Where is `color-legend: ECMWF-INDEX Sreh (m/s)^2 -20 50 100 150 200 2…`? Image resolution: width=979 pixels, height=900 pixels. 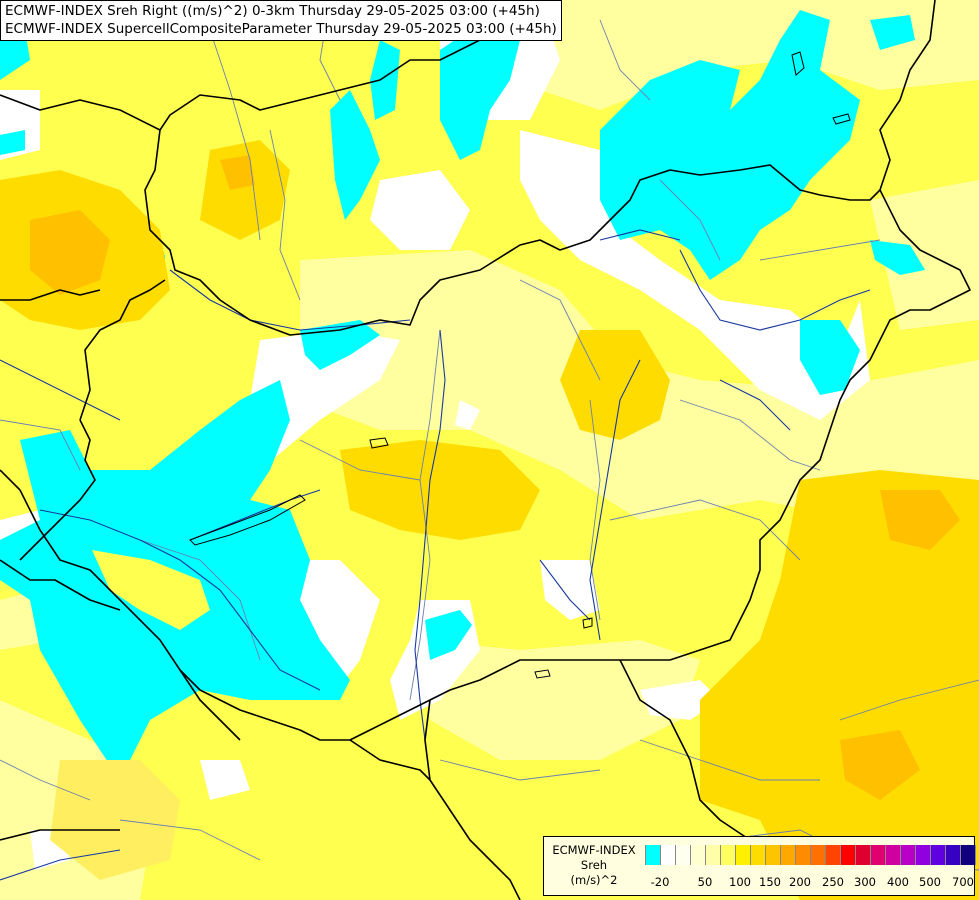 color-legend: ECMWF-INDEX Sreh (m/s)^2 -20 50 100 150 200 2… is located at coordinates (759, 866).